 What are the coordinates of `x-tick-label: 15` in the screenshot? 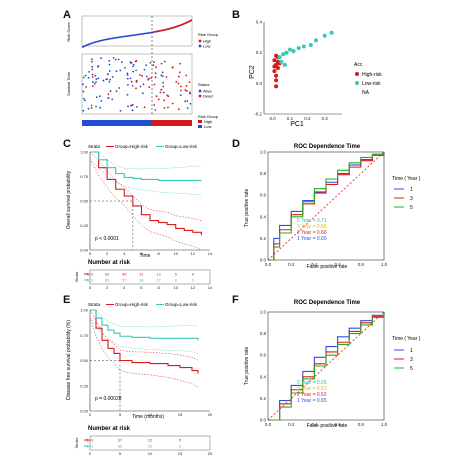 It's located at (180, 414).